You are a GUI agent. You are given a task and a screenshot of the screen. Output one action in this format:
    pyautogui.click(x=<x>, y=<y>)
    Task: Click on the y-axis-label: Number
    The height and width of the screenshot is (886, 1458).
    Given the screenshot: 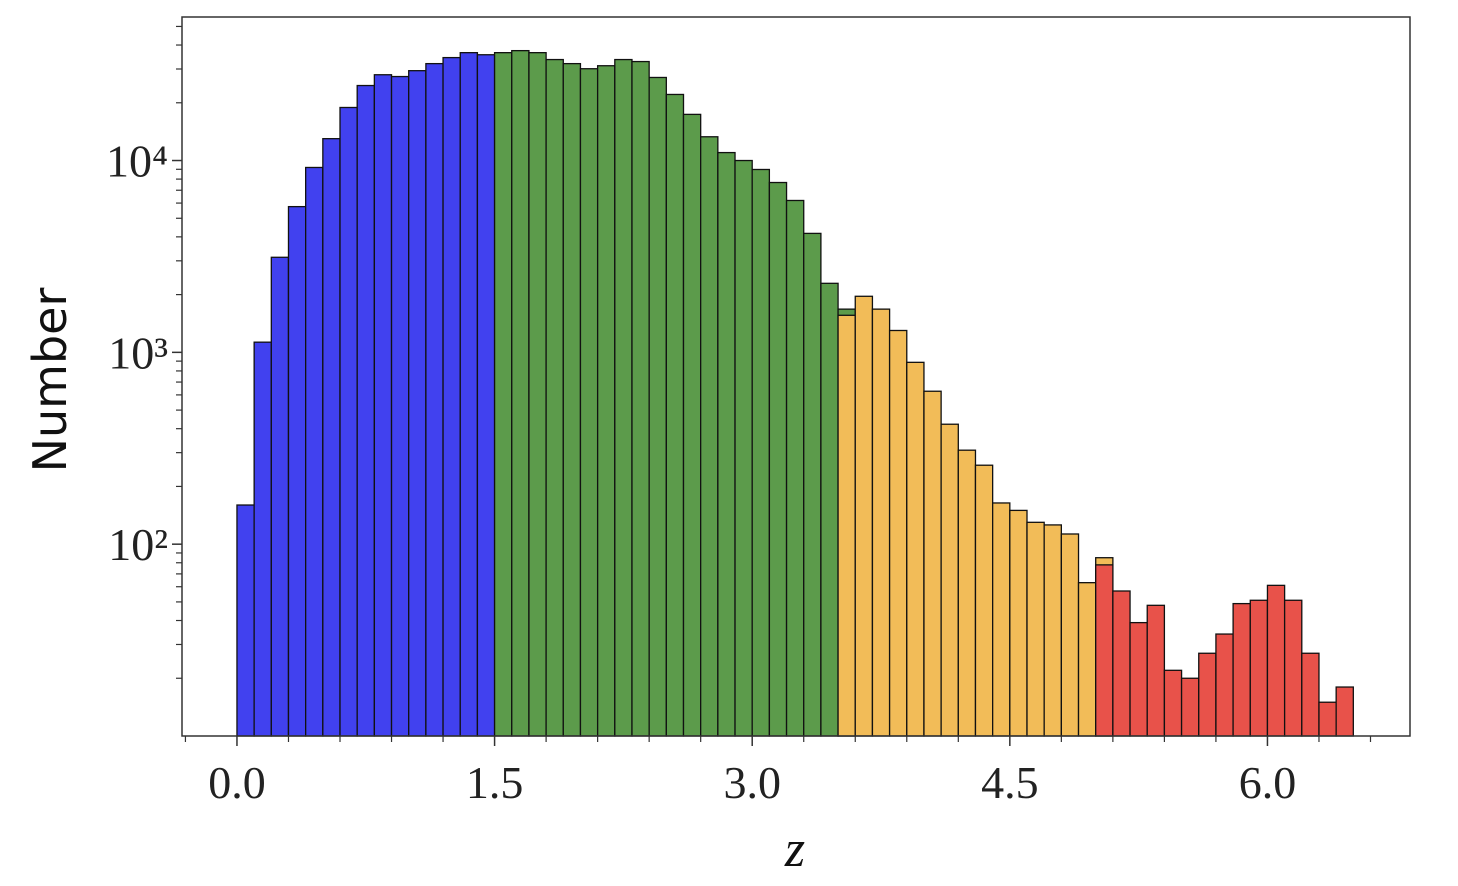 What is the action you would take?
    pyautogui.click(x=50, y=380)
    